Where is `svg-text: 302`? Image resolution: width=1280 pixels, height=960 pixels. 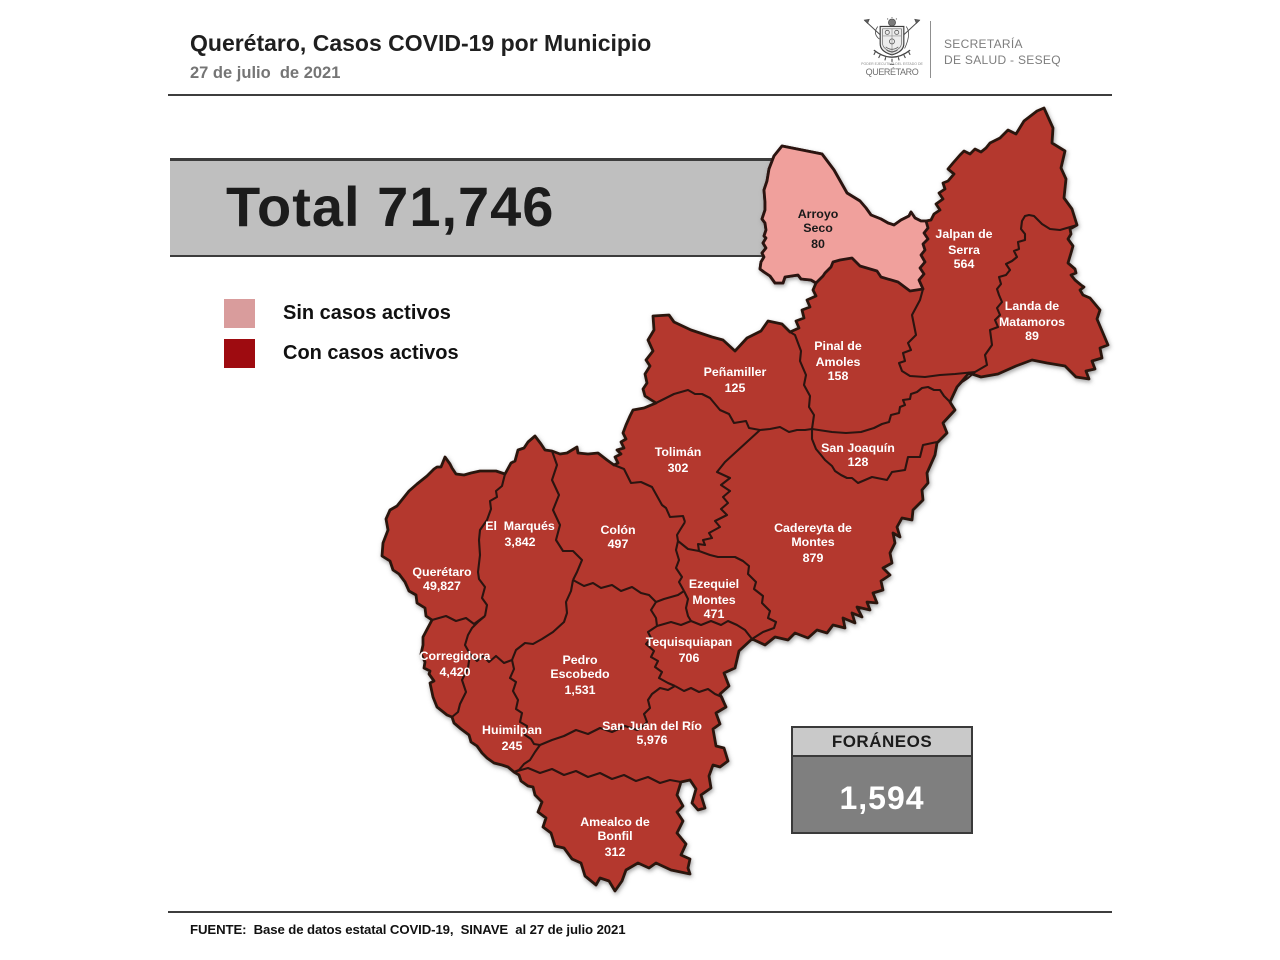
svg-text: 302 is located at coordinates (678, 468).